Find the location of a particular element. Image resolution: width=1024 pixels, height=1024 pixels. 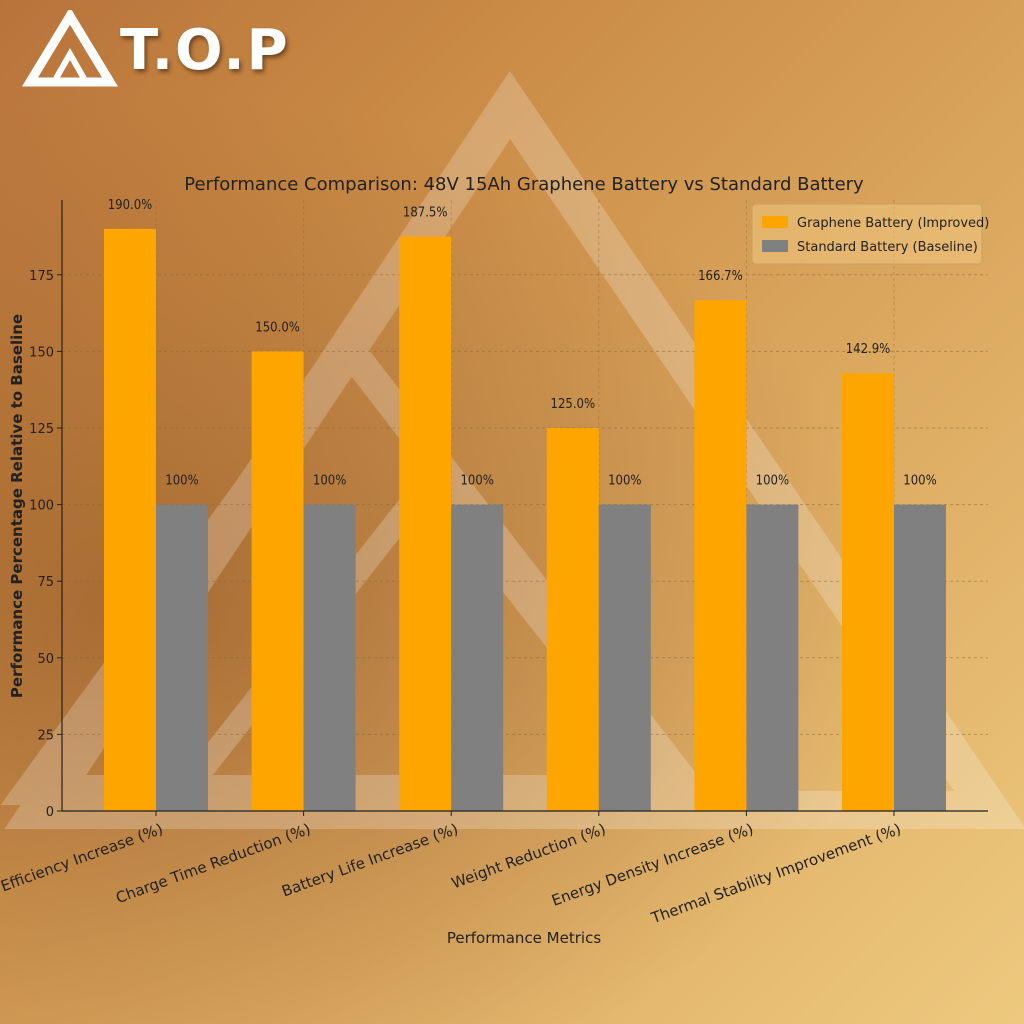

y-tick-label: 50 is located at coordinates (45, 659).